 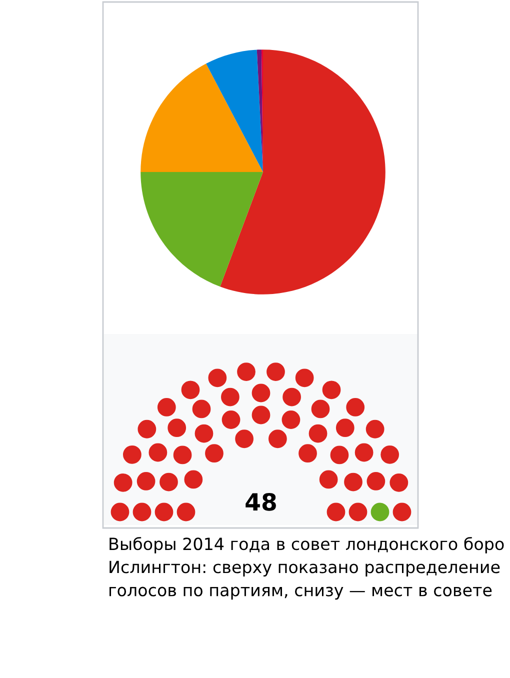 I want to click on text: Выборы 2014 года в совет лондонского боро Ислингтон: сверху показано распределение голосов по партиям, снизу — мест в совете, so click(x=307, y=568).